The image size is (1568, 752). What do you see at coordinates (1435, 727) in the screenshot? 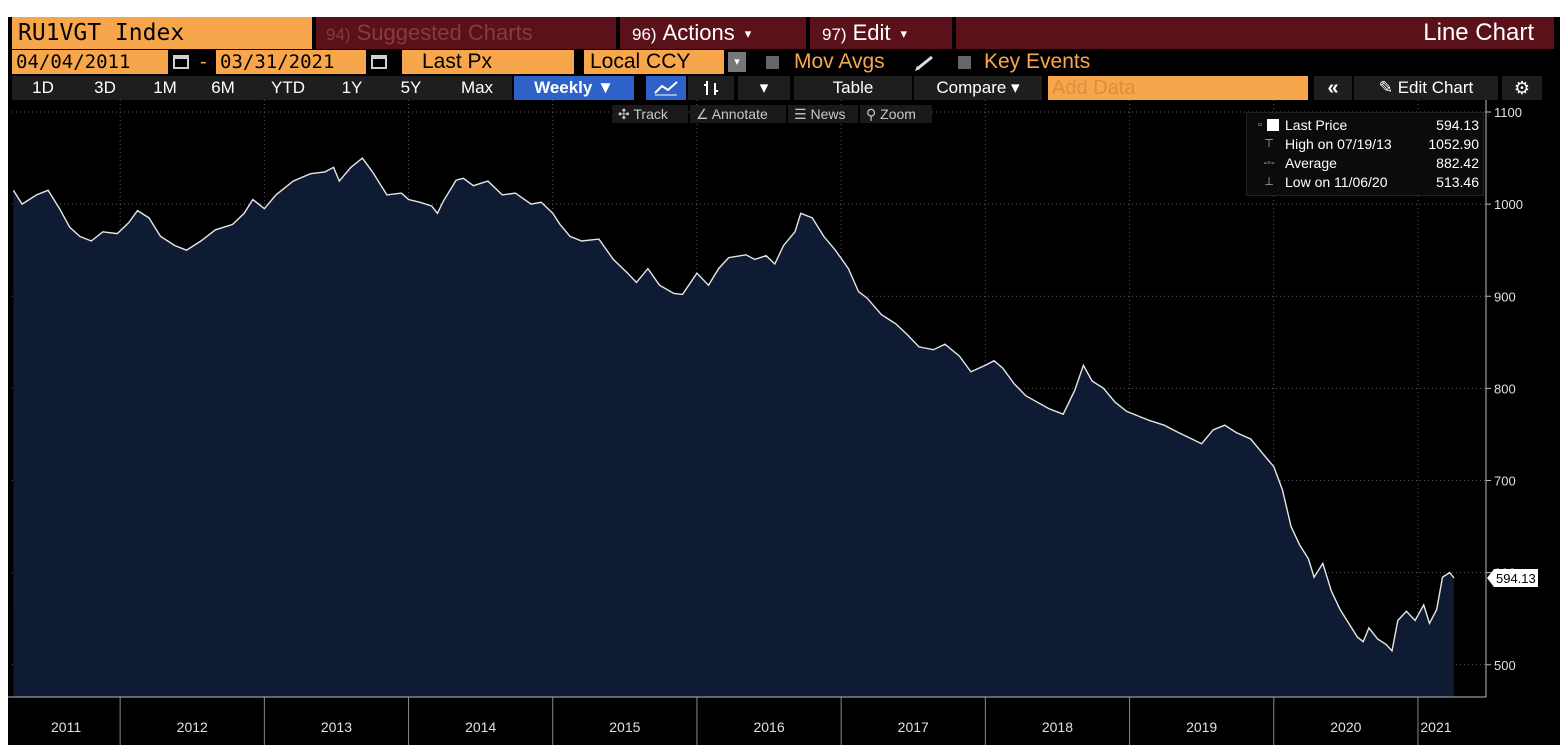
I see `x-tick-label: 2021` at bounding box center [1435, 727].